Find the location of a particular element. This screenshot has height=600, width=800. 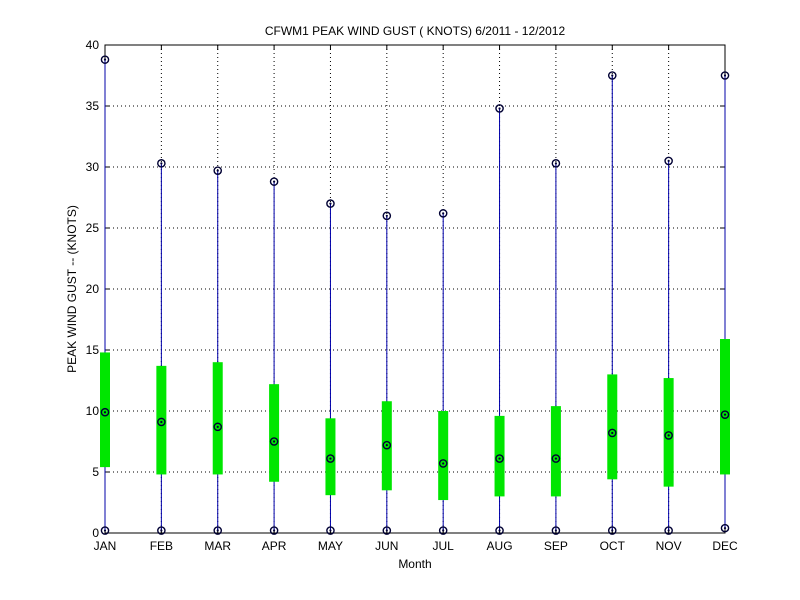

median-marker-sep is located at coordinates (556, 458).